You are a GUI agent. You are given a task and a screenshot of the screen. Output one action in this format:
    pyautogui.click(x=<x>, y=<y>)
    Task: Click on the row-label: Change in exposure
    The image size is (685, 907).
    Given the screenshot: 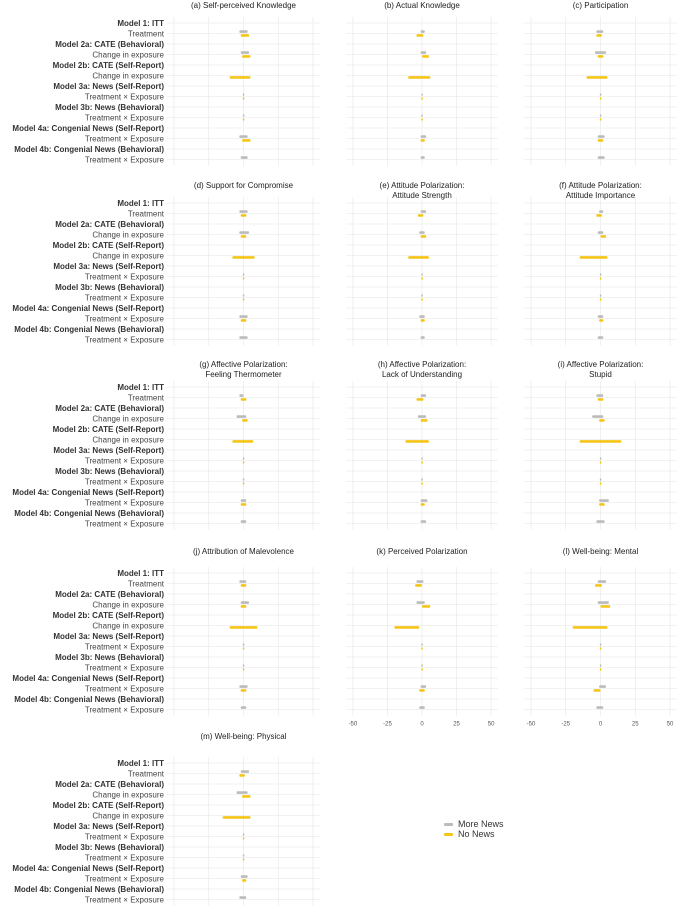 What is the action you would take?
    pyautogui.click(x=128, y=795)
    